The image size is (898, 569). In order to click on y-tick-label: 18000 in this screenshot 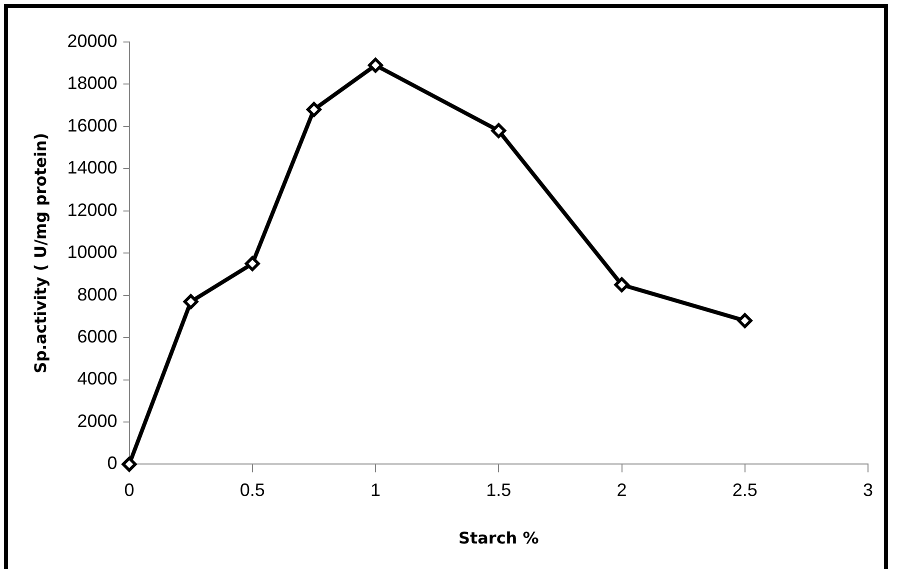, I will do `click(92, 83)`.